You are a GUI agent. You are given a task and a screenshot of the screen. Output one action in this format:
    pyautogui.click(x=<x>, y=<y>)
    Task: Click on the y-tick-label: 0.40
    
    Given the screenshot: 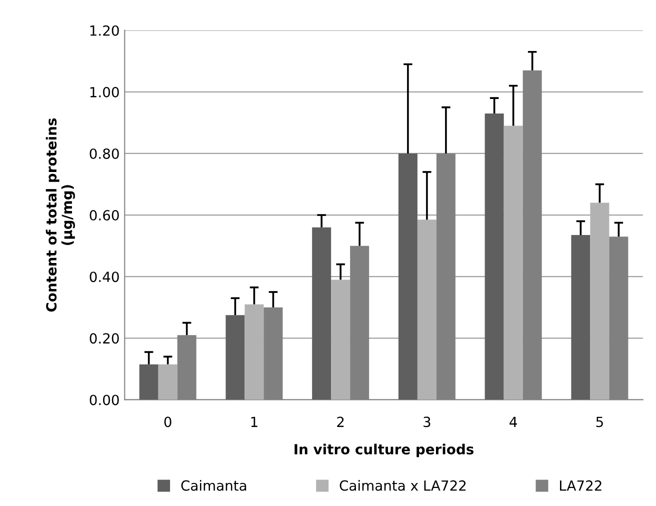 What is the action you would take?
    pyautogui.click(x=104, y=277)
    